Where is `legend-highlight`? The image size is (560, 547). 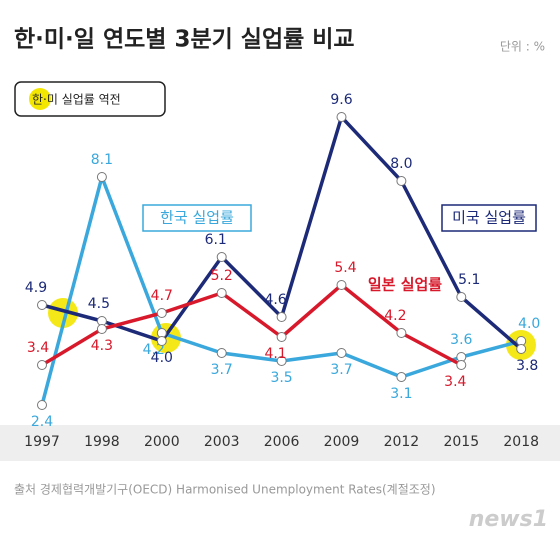 legend-highlight is located at coordinates (40, 99).